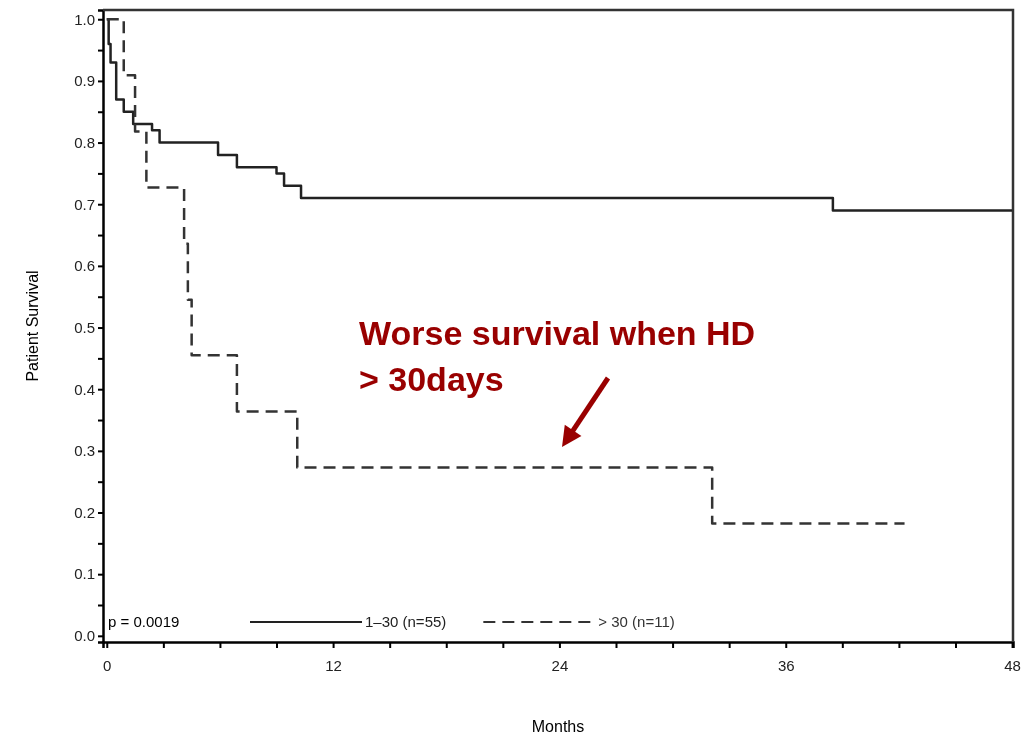 This screenshot has width=1027, height=739. I want to click on y-tick-label: 0.3, so click(84, 451).